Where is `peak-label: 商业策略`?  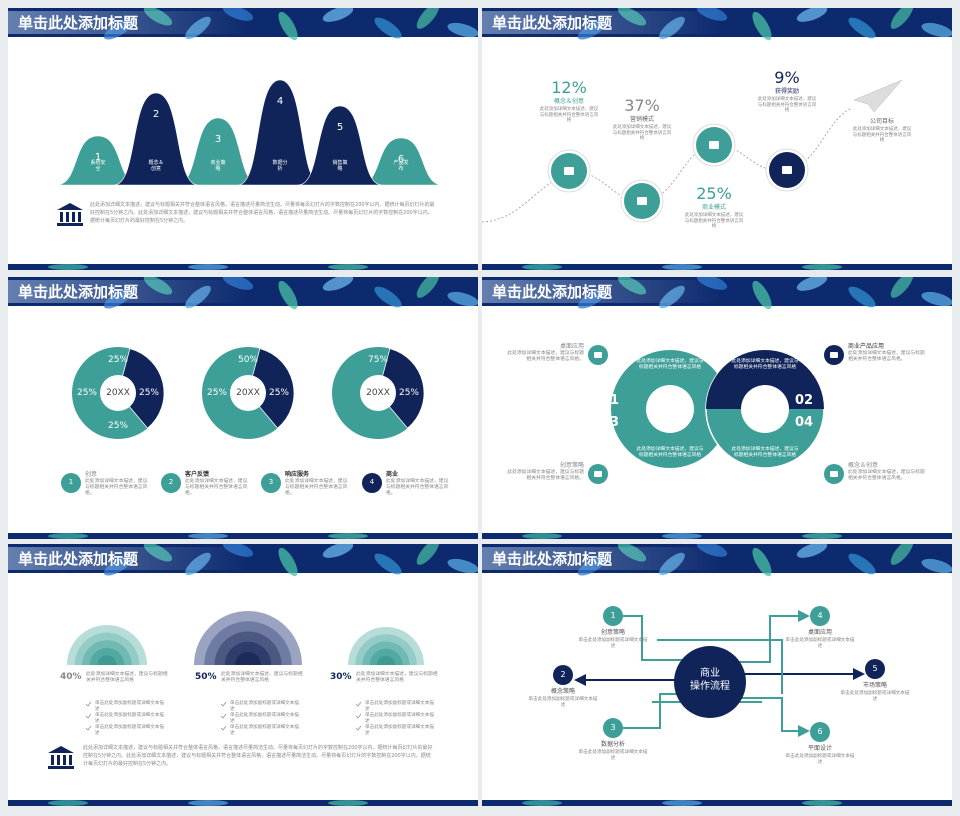
peak-label: 商业策略 is located at coordinates (218, 166).